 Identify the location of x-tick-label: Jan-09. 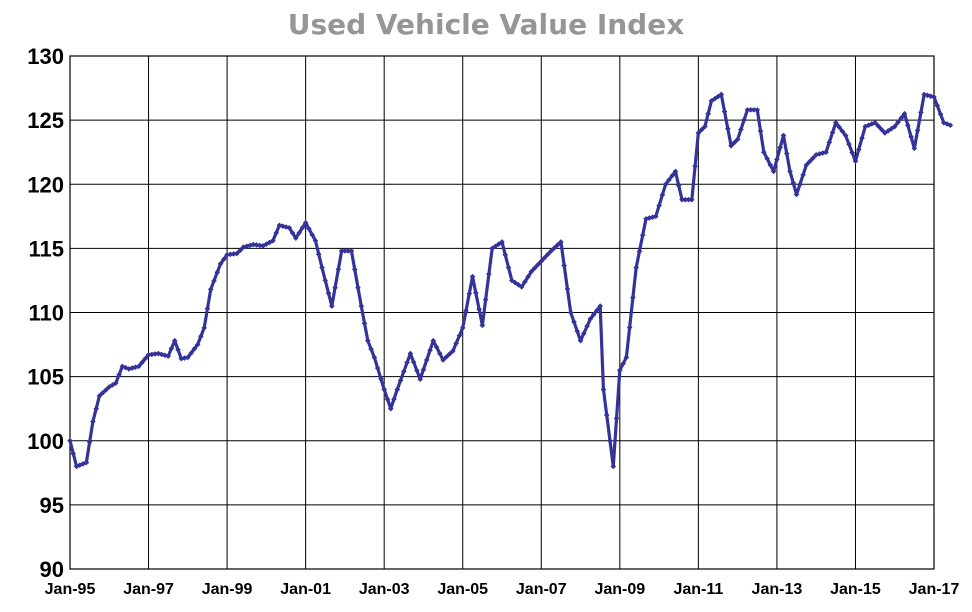
(619, 589).